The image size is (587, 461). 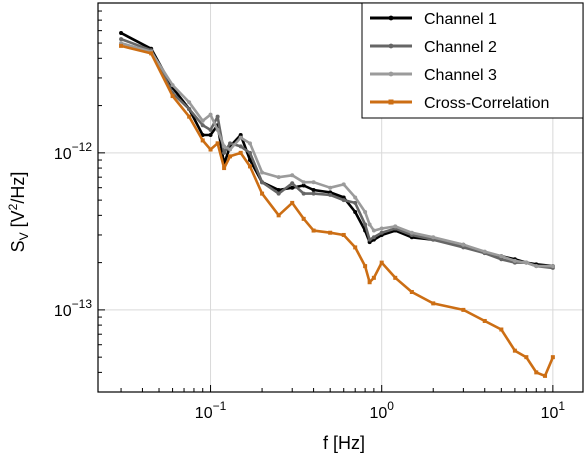 I want to click on legend-entry-channel-1: Channel 1, so click(x=433, y=19).